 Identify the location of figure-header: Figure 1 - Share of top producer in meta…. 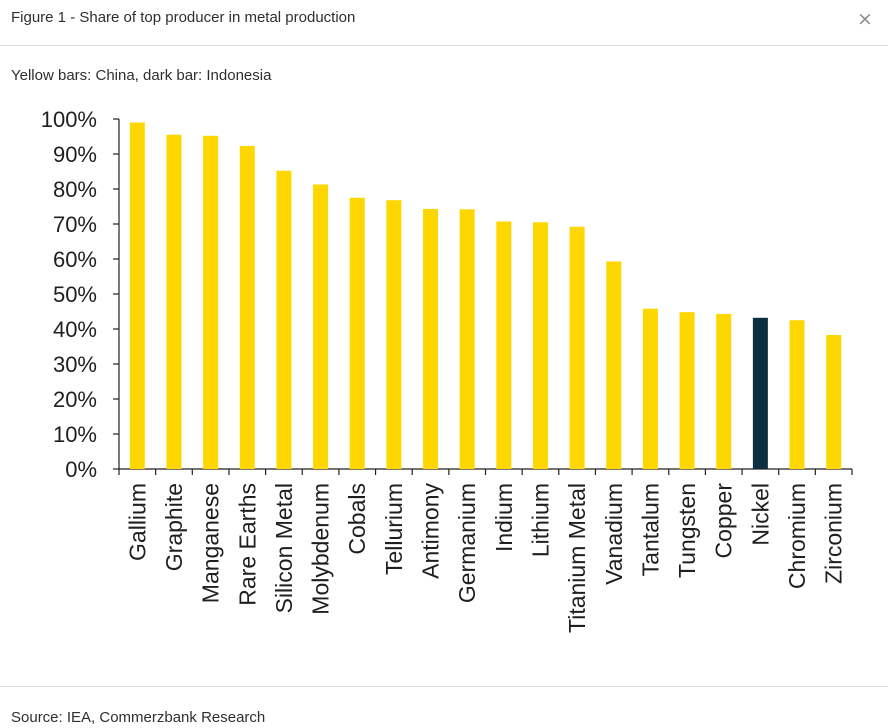
(444, 23).